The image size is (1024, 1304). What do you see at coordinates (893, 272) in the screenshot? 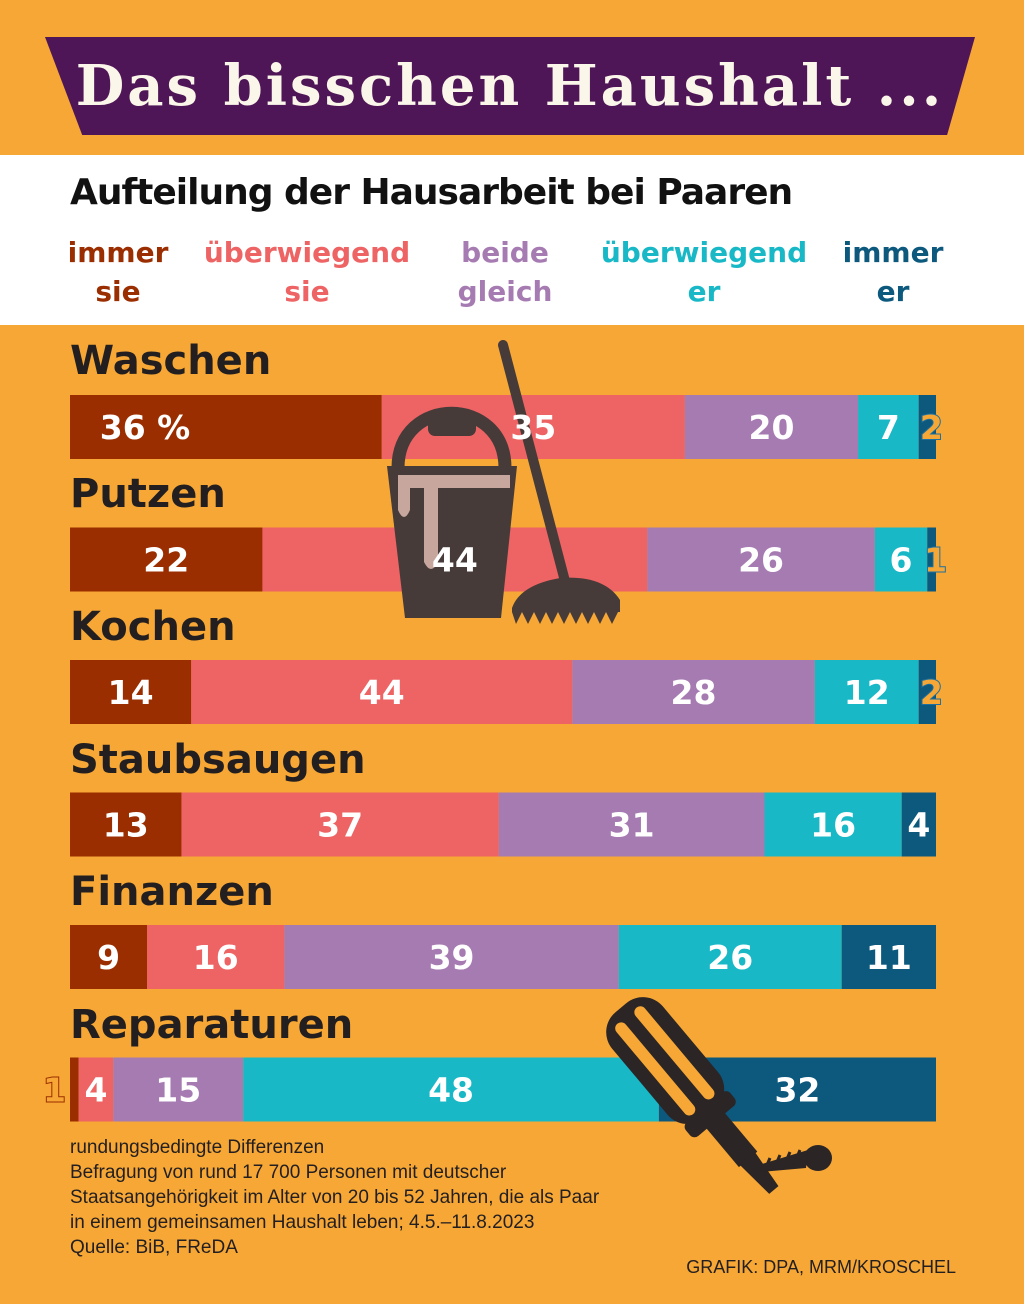
I see `legend-item-immer-er: immer er` at bounding box center [893, 272].